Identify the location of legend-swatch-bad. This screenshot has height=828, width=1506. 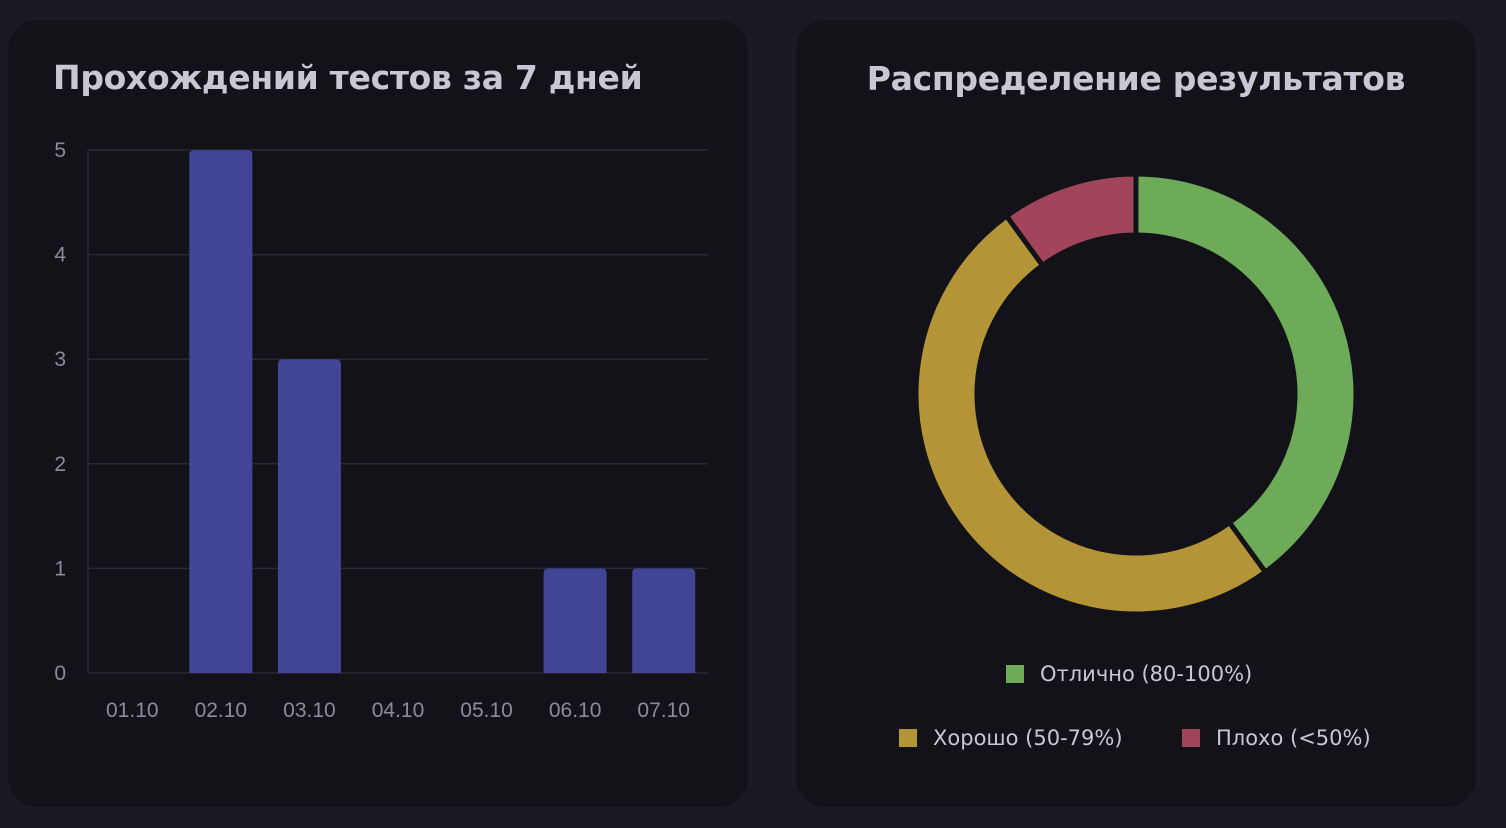
(1191, 738).